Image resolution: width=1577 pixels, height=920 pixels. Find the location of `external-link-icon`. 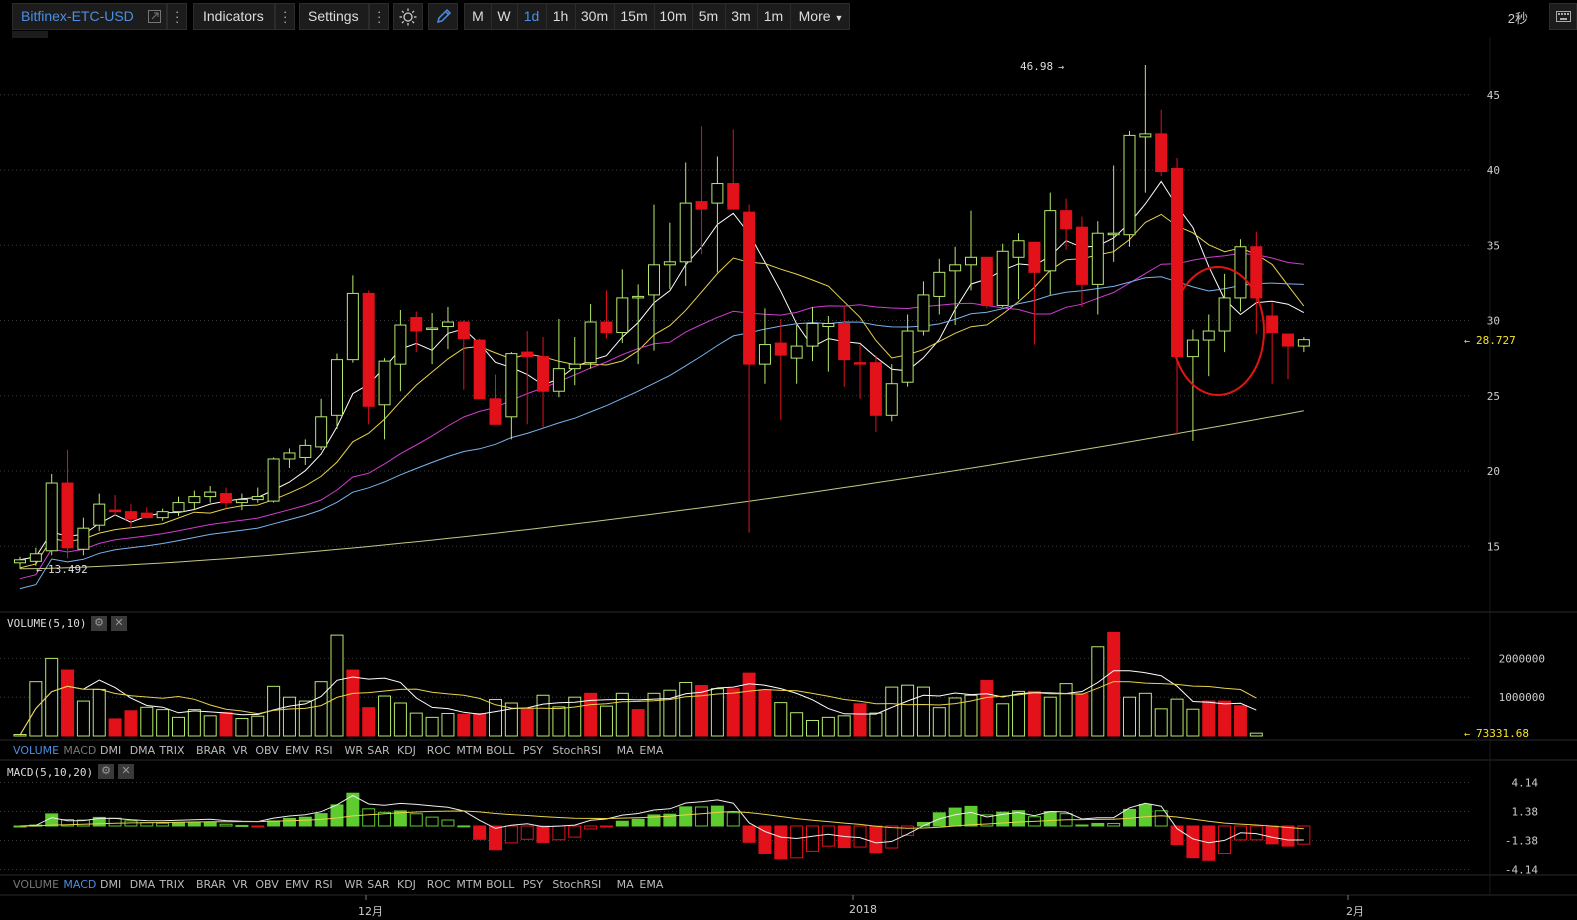

external-link-icon is located at coordinates (154, 16).